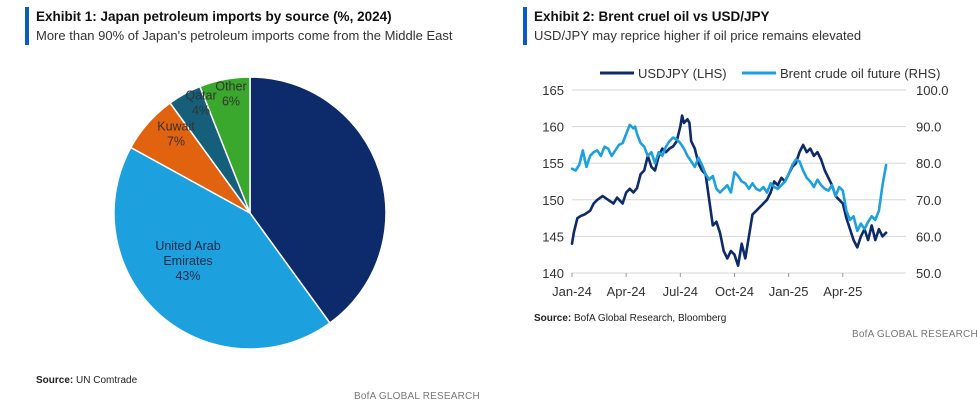  I want to click on legend-label-brent-crude-oil-future-rhs: Brent crude oil future (RHS), so click(860, 73).